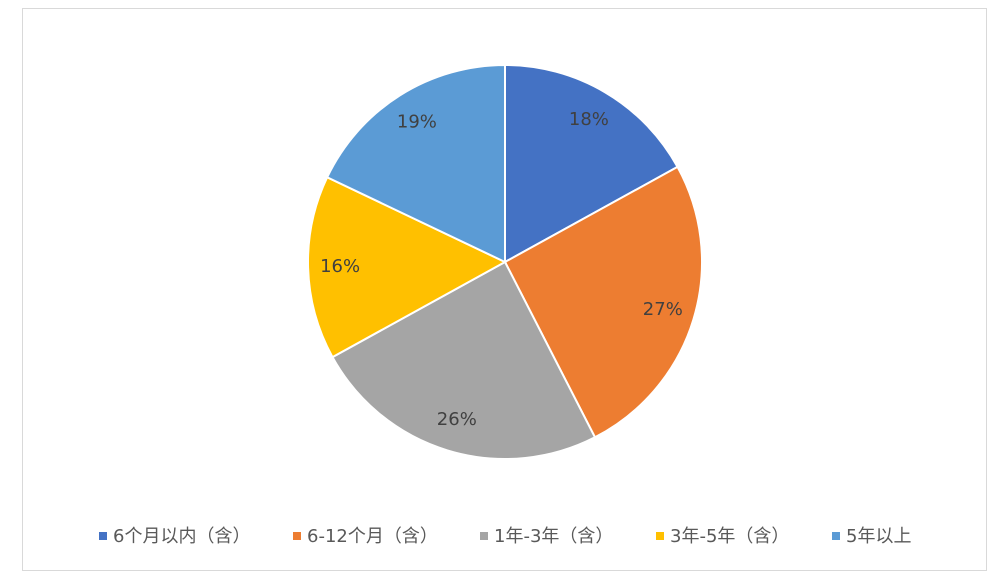 Image resolution: width=999 pixels, height=579 pixels. Describe the element at coordinates (417, 121) in the screenshot. I see `data-label: 19%` at that location.